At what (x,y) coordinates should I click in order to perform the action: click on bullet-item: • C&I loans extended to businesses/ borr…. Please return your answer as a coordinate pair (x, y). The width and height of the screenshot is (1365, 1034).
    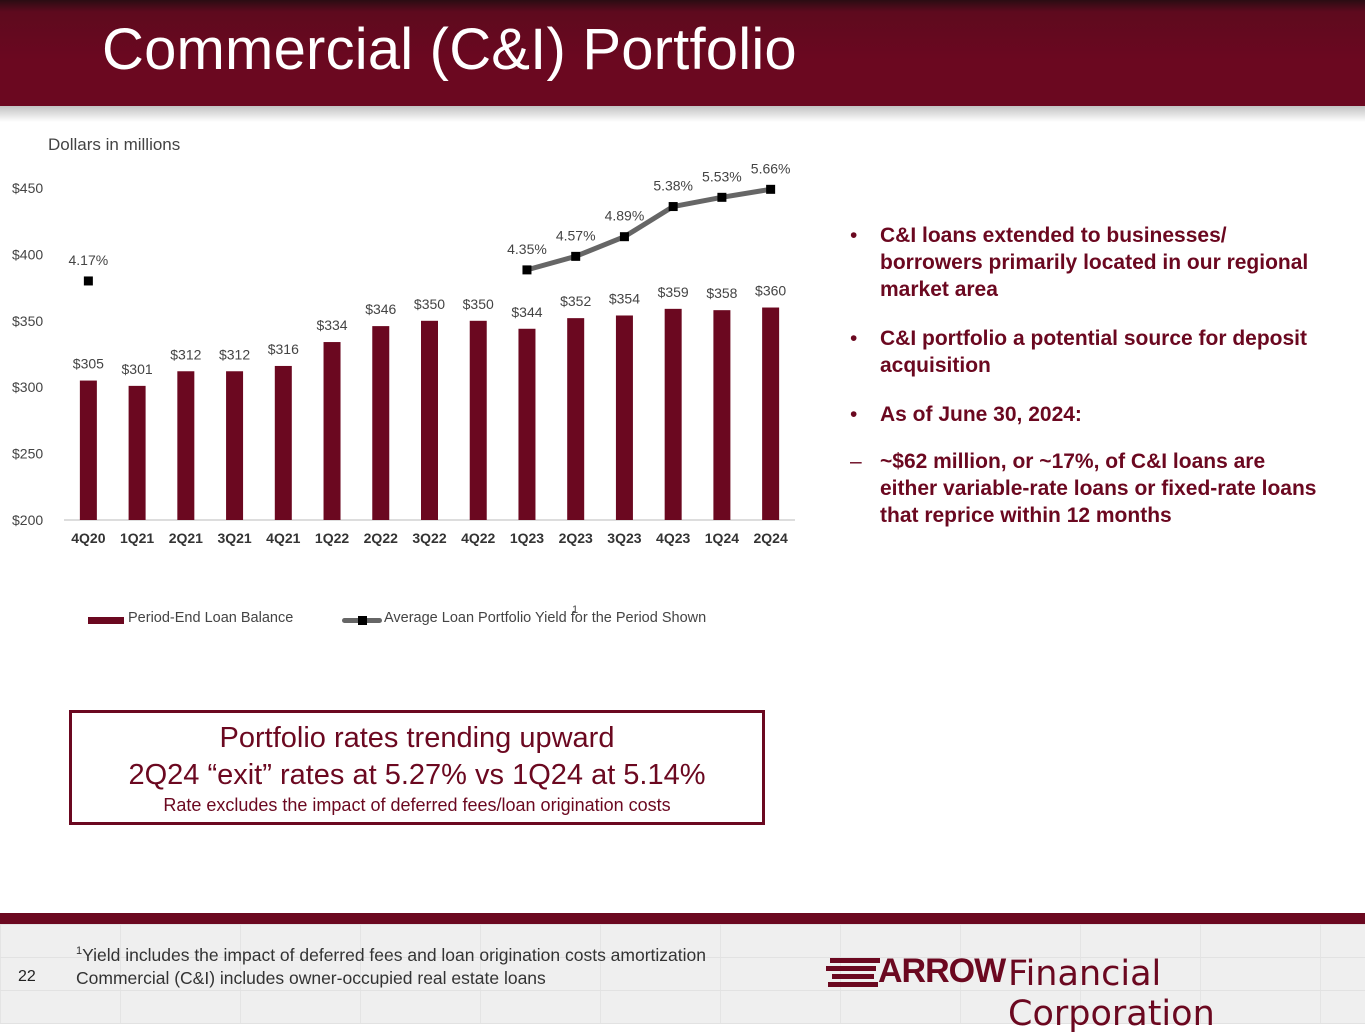
    Looking at the image, I should click on (1085, 262).